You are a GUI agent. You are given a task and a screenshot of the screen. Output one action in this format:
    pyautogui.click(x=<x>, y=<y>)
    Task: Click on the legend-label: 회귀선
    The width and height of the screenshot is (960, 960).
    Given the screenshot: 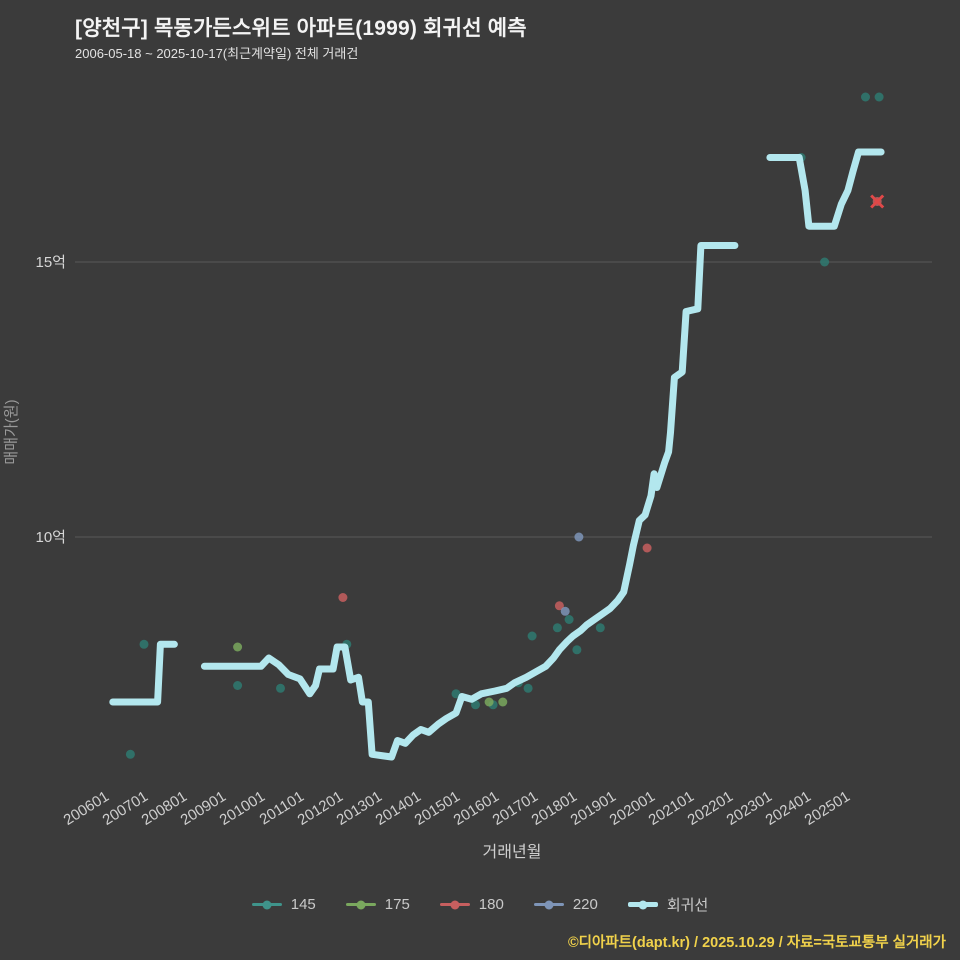 What is the action you would take?
    pyautogui.click(x=687, y=905)
    